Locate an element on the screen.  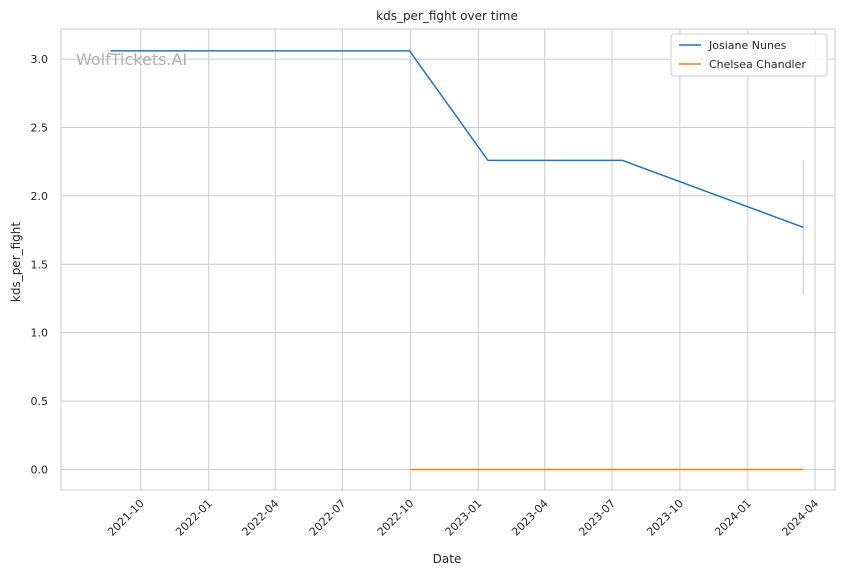
y-tick-label: 0.0 is located at coordinates (40, 469).